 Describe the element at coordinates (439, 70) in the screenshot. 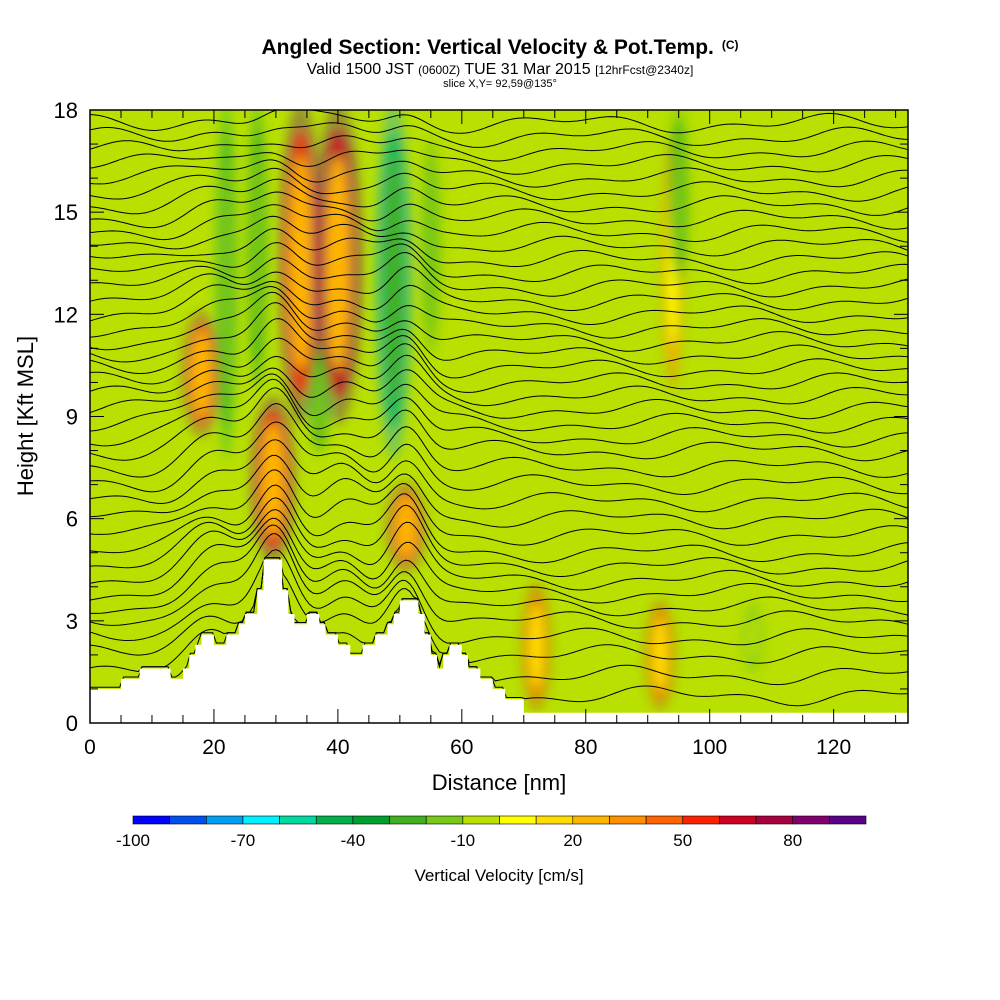

I see `valid-zulu: (0600Z)` at that location.